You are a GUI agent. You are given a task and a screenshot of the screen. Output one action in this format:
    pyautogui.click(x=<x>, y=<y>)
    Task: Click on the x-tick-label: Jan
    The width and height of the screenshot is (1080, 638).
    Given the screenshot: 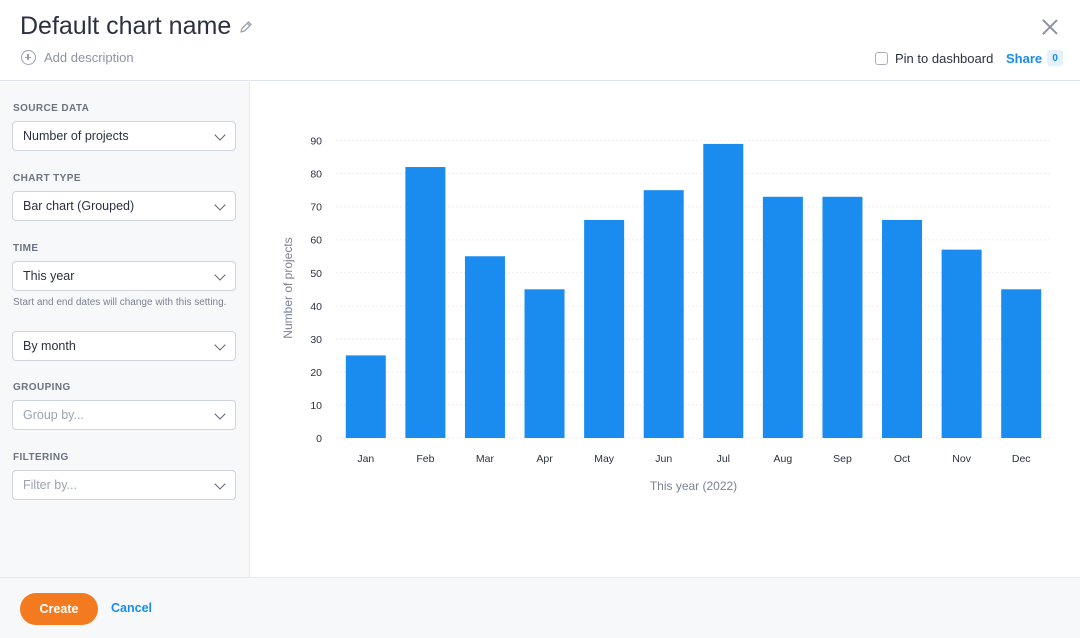 What is the action you would take?
    pyautogui.click(x=365, y=459)
    